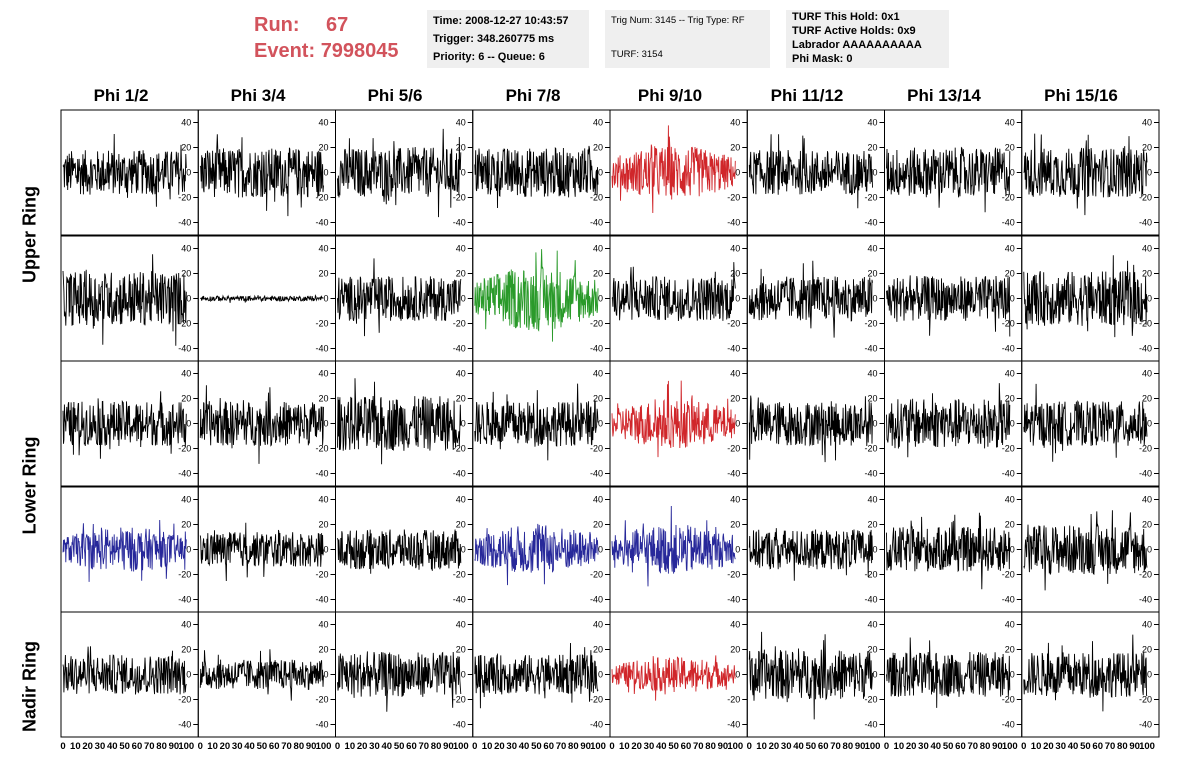  Describe the element at coordinates (359, 51) in the screenshot. I see `event-value: 7998045` at that location.